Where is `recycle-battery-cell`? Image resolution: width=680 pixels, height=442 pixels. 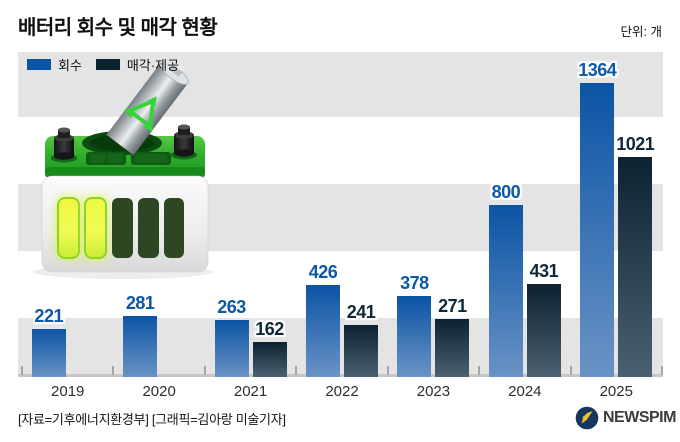
recycle-battery-cell is located at coordinates (147, 111).